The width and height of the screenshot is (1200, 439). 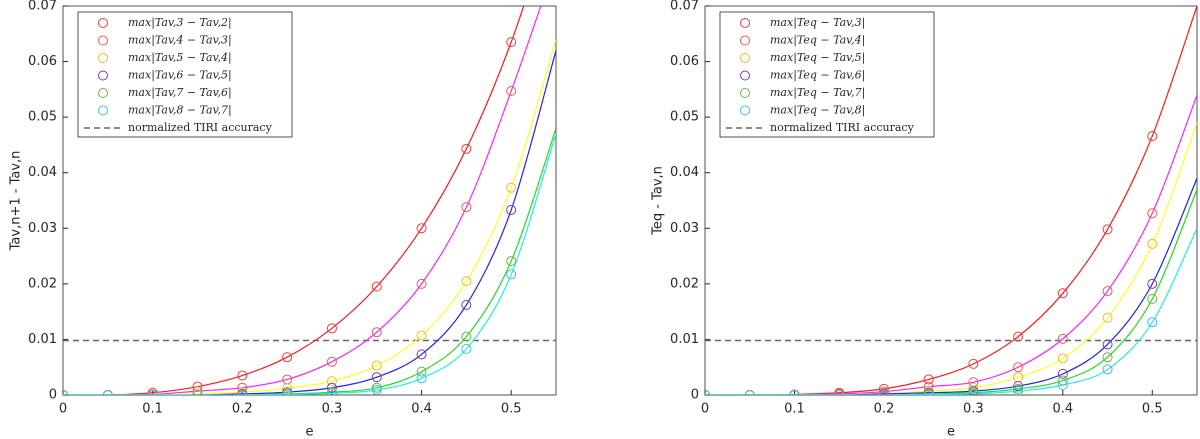 I want to click on y-tick-label: 0.07, so click(x=684, y=7).